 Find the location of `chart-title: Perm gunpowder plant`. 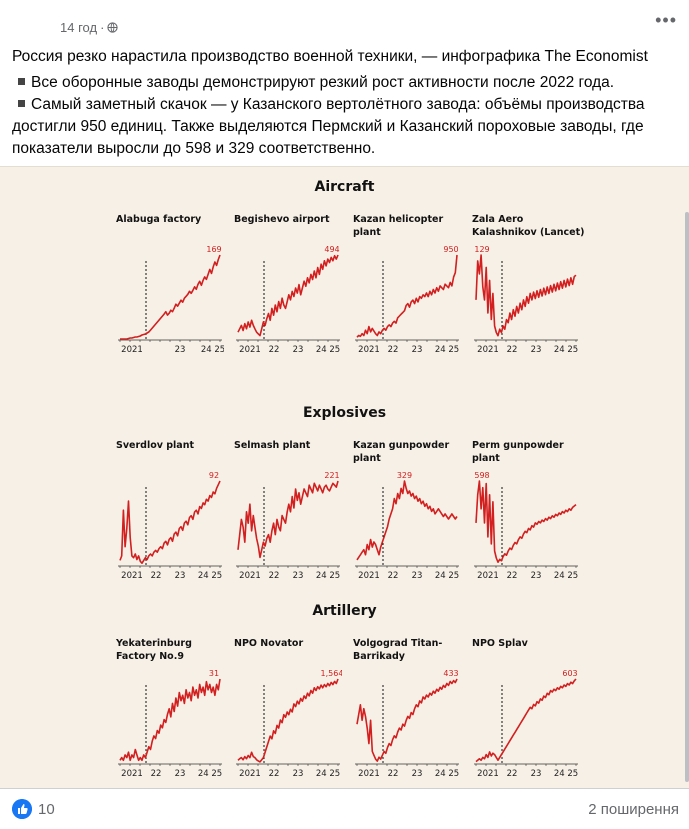

chart-title: Perm gunpowder plant is located at coordinates (518, 452).